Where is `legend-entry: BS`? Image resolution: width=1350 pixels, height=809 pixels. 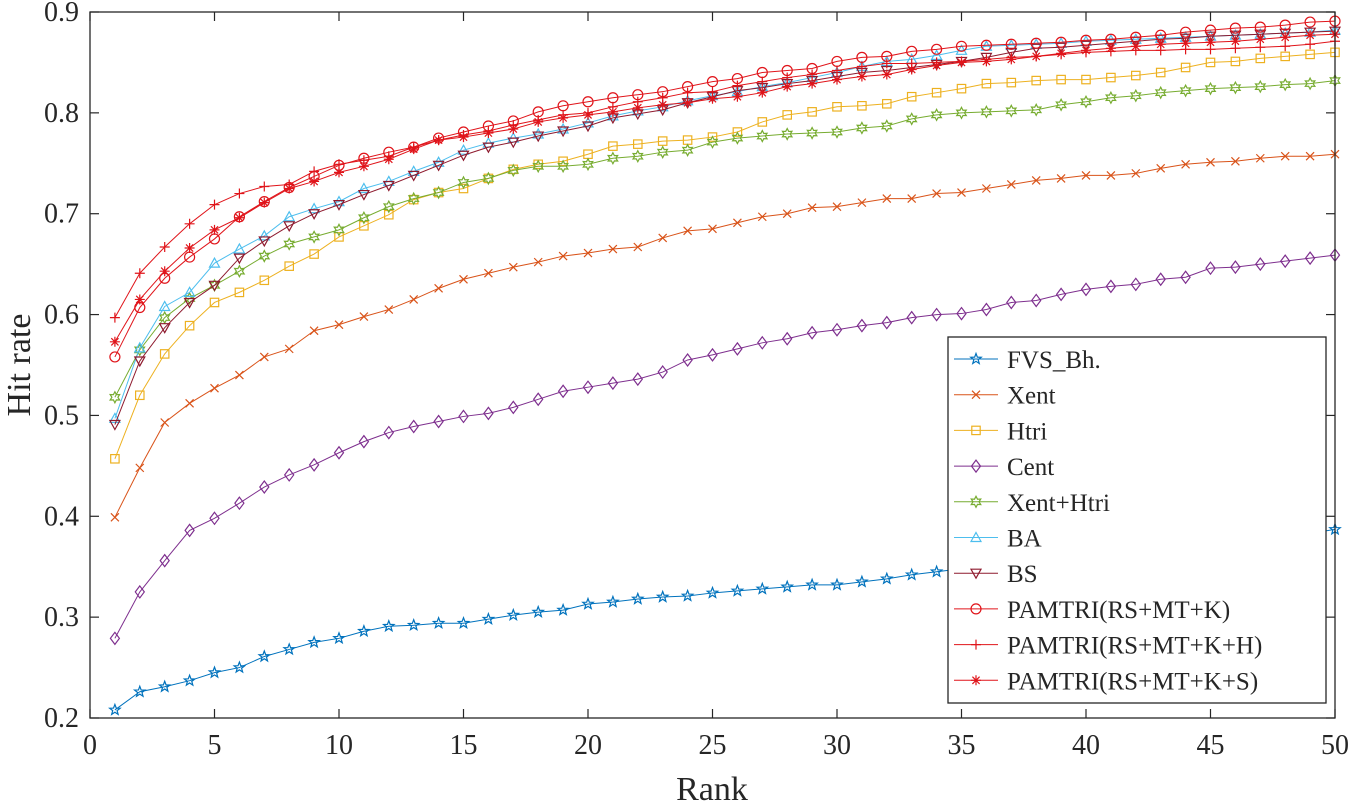 legend-entry: BS is located at coordinates (996, 574).